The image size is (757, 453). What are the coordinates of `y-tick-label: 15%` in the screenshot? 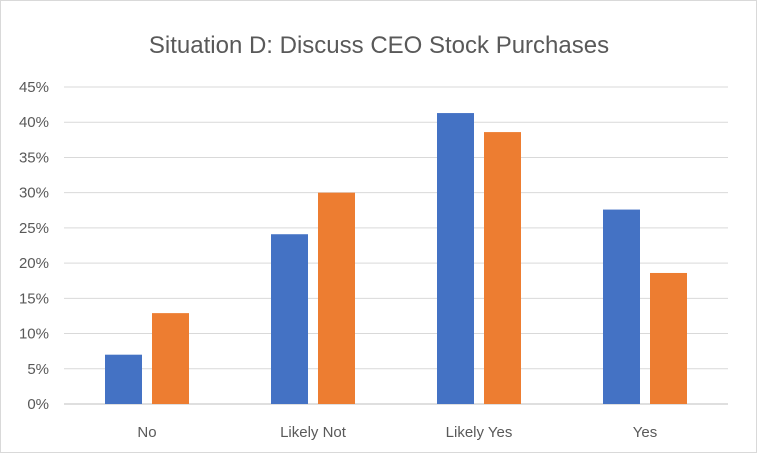 It's located at (34, 298).